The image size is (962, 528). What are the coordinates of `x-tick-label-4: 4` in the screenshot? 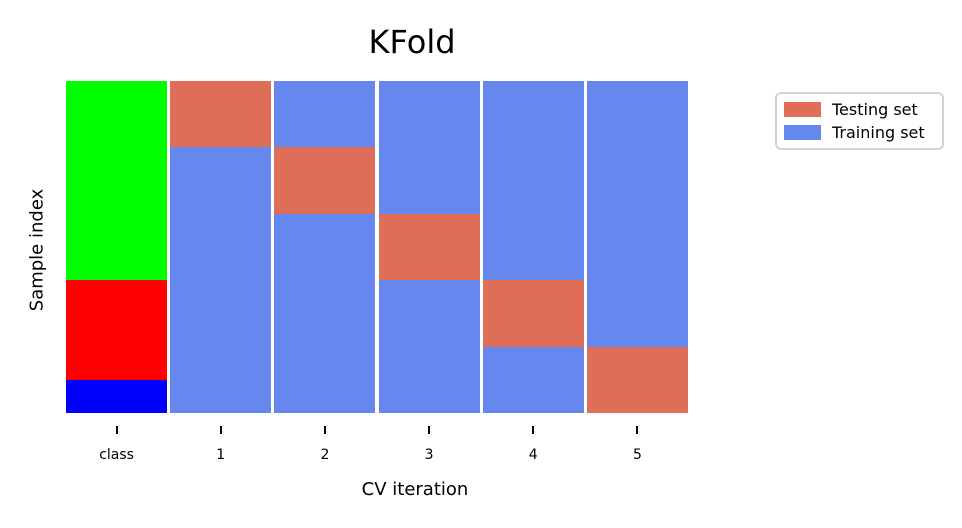 It's located at (533, 455).